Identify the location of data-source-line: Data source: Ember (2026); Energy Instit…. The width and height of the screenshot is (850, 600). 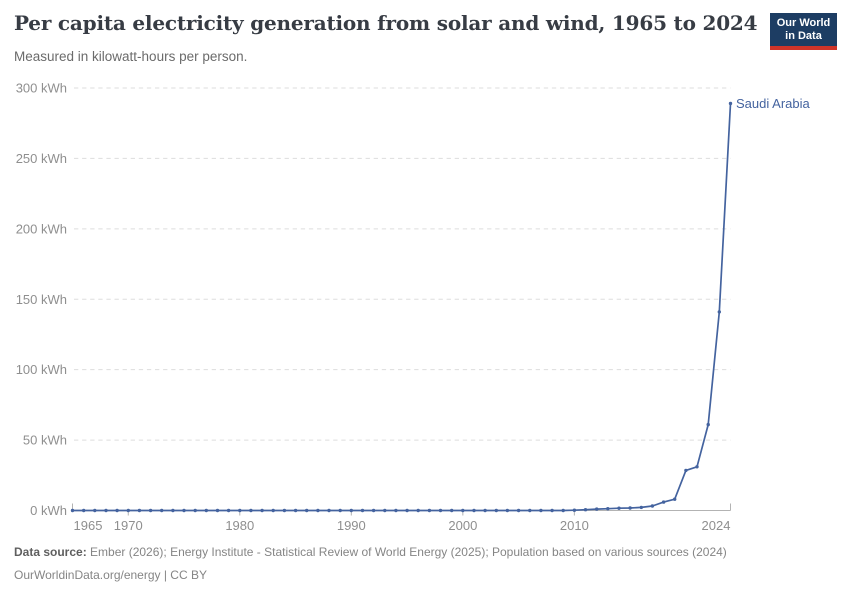
(424, 552).